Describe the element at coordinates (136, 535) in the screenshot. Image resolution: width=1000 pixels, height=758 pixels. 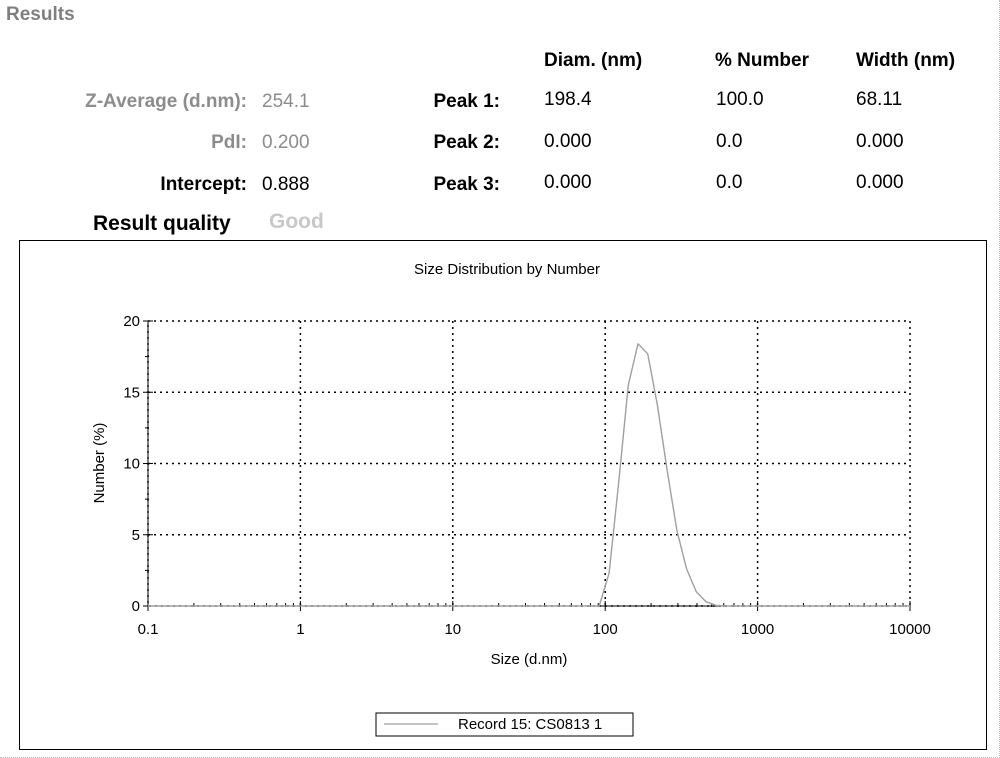
I see `y-tick-label: 5` at that location.